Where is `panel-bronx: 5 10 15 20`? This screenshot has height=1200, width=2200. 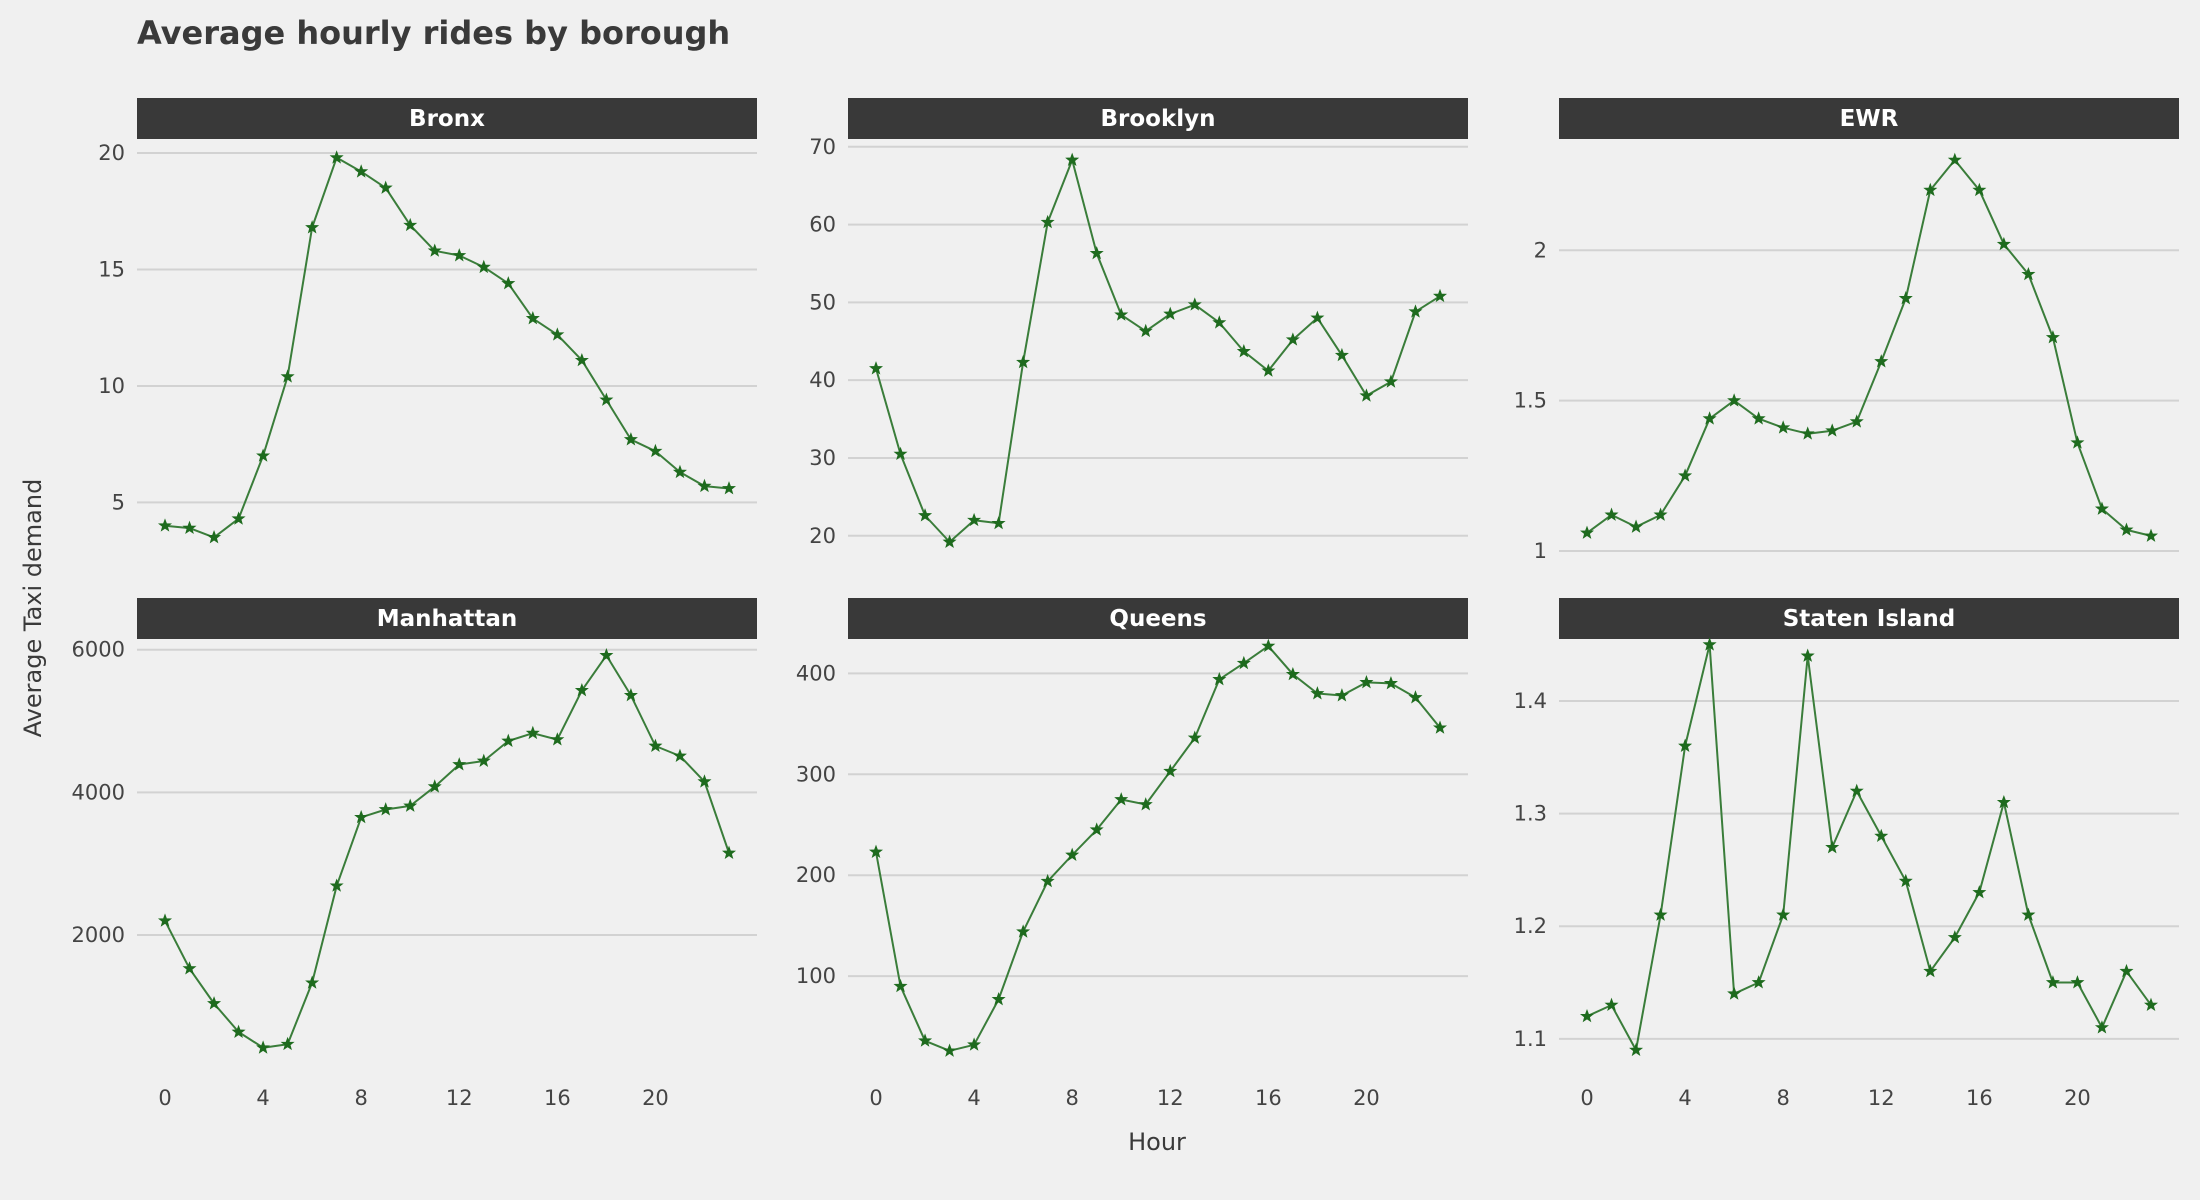 panel-bronx: 5 10 15 20 is located at coordinates (427, 342).